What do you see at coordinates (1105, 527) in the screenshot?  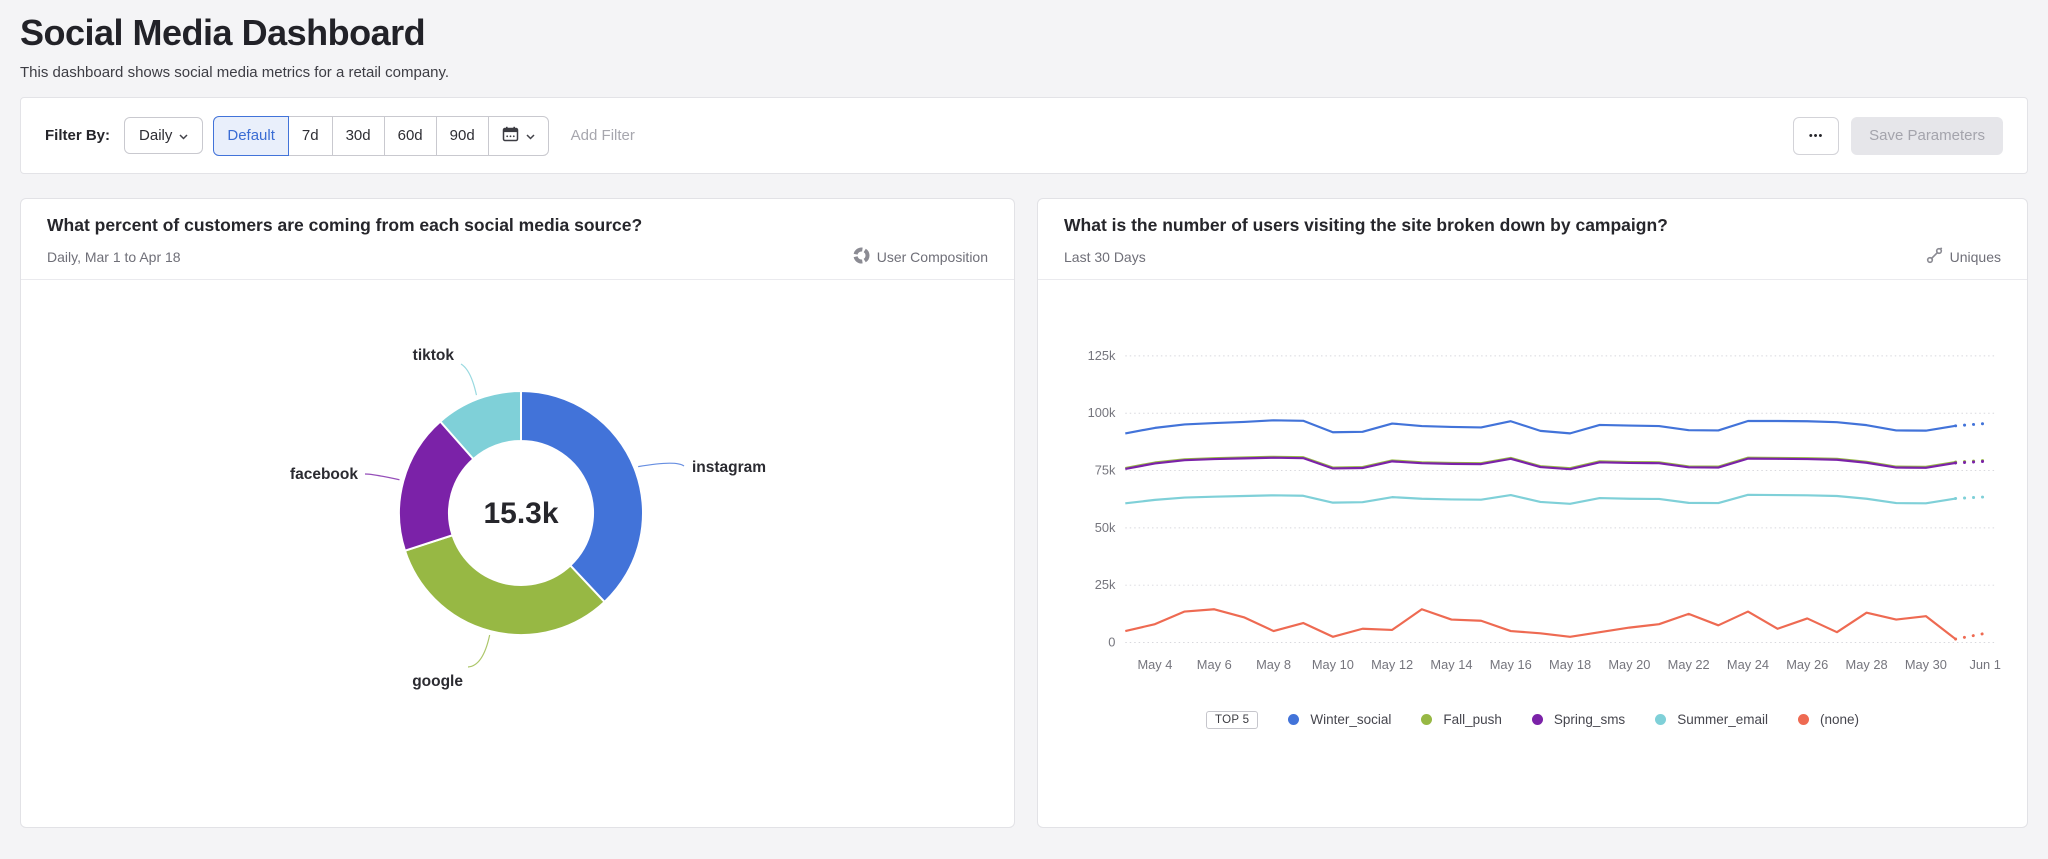 I see `y-axis-tick: 50k` at bounding box center [1105, 527].